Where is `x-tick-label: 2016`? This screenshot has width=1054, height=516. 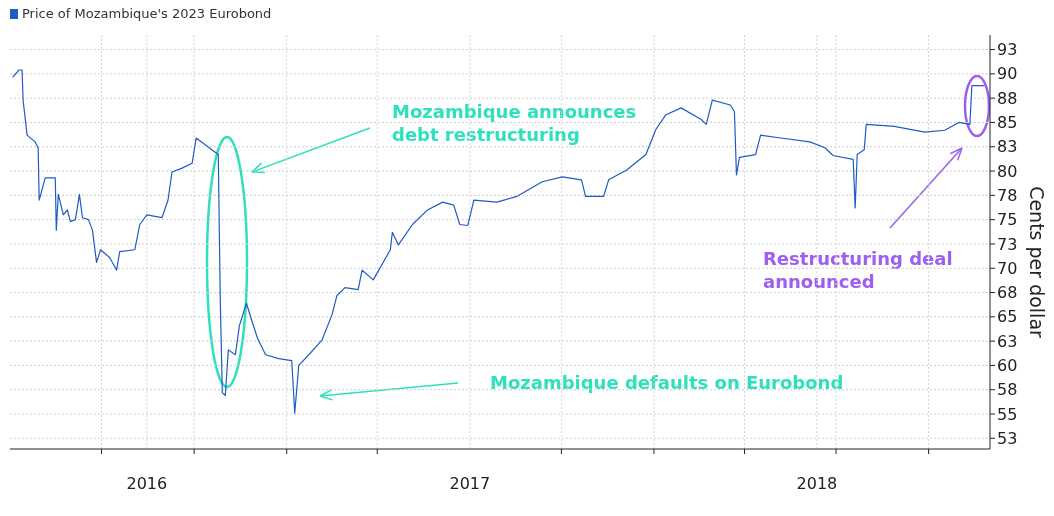
x-tick-label: 2016 is located at coordinates (147, 483).